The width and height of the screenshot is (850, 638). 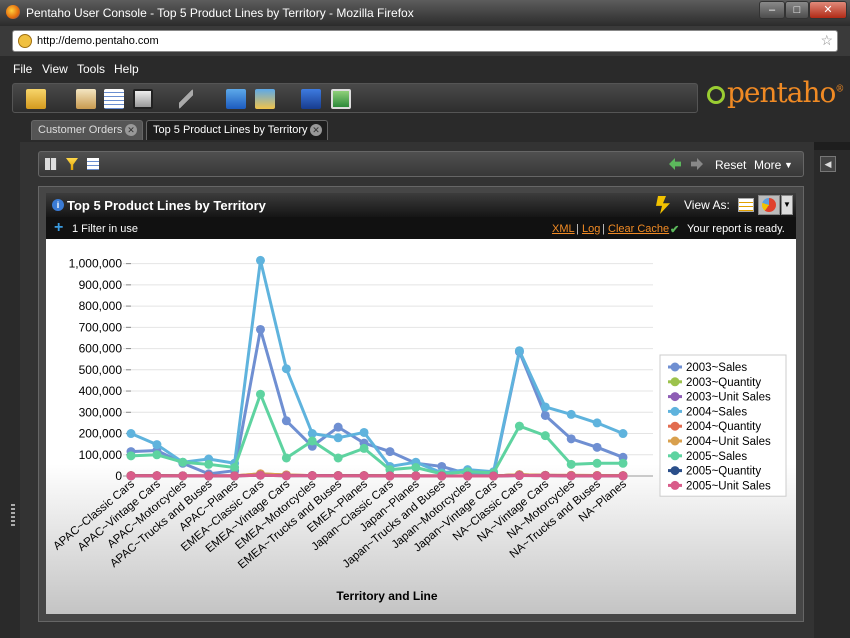 I want to click on edit-pencil-icon, so click(x=186, y=99).